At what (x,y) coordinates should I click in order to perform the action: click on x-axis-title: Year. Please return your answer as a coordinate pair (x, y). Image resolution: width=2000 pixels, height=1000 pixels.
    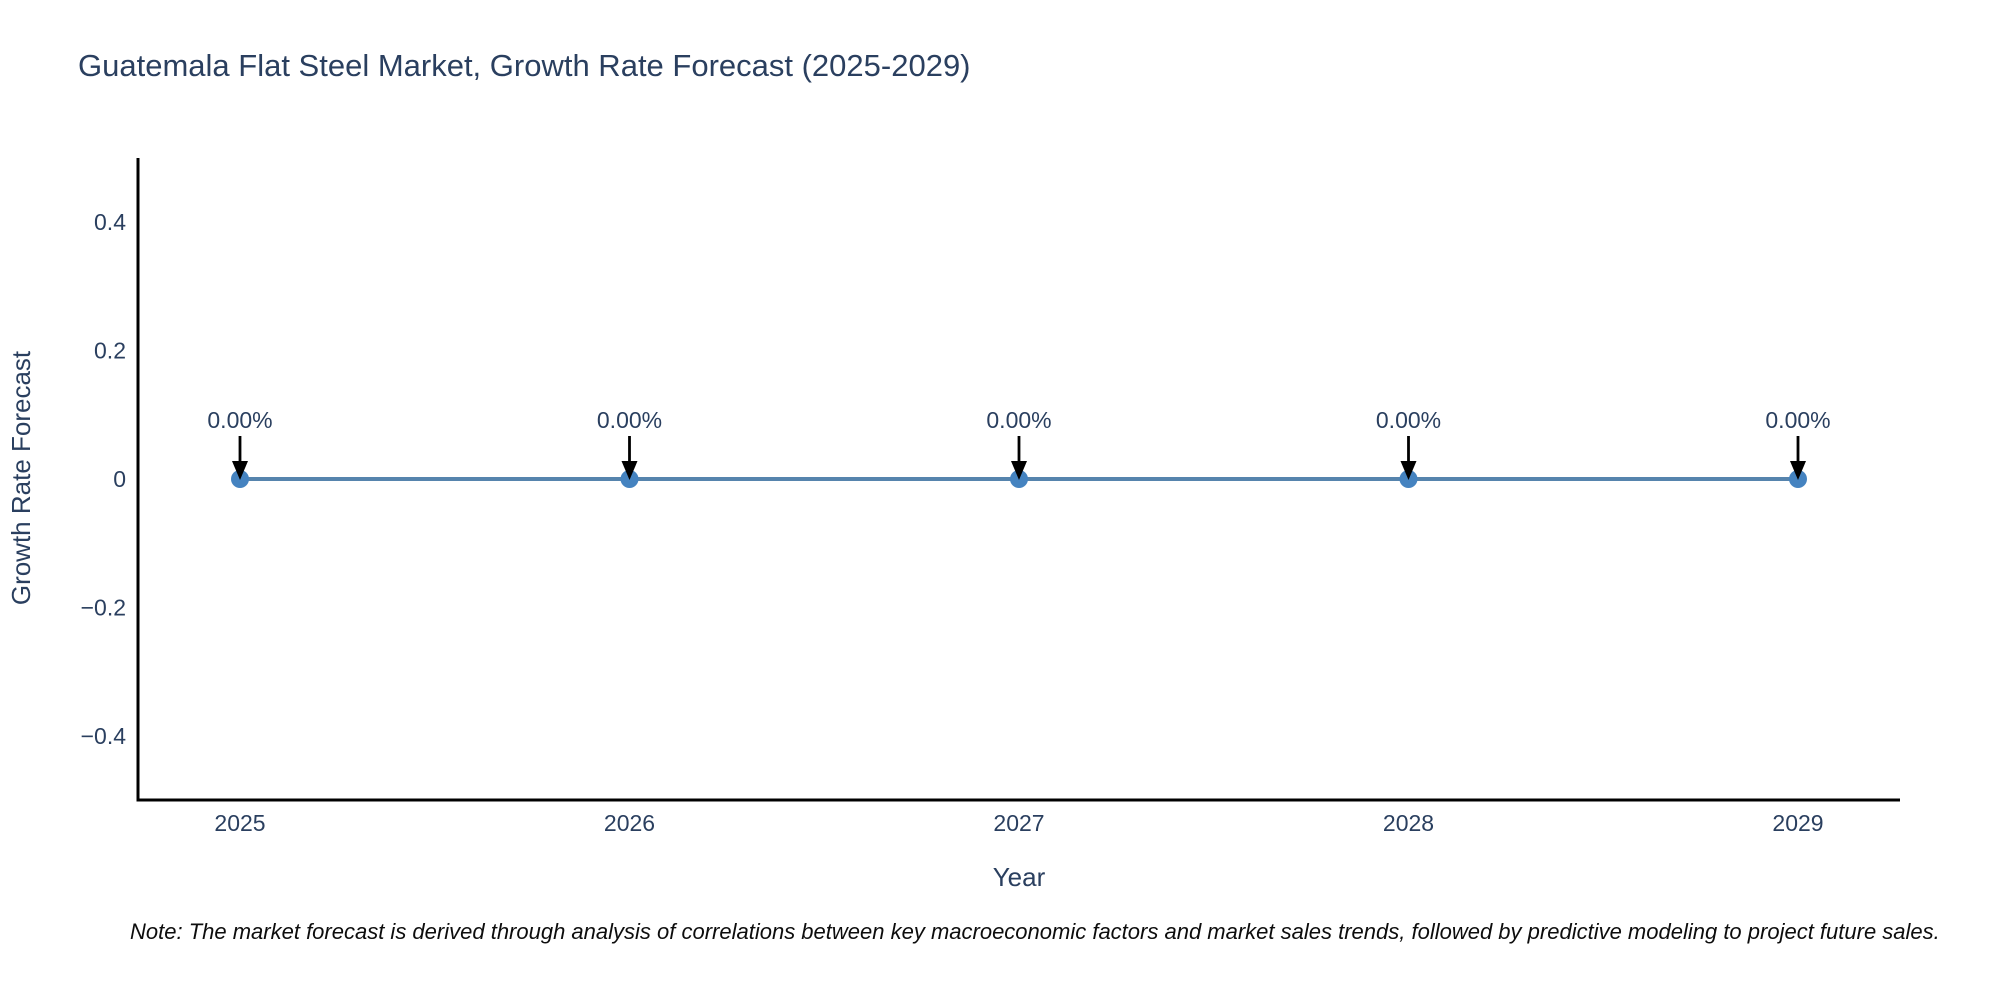
    Looking at the image, I should click on (1019, 877).